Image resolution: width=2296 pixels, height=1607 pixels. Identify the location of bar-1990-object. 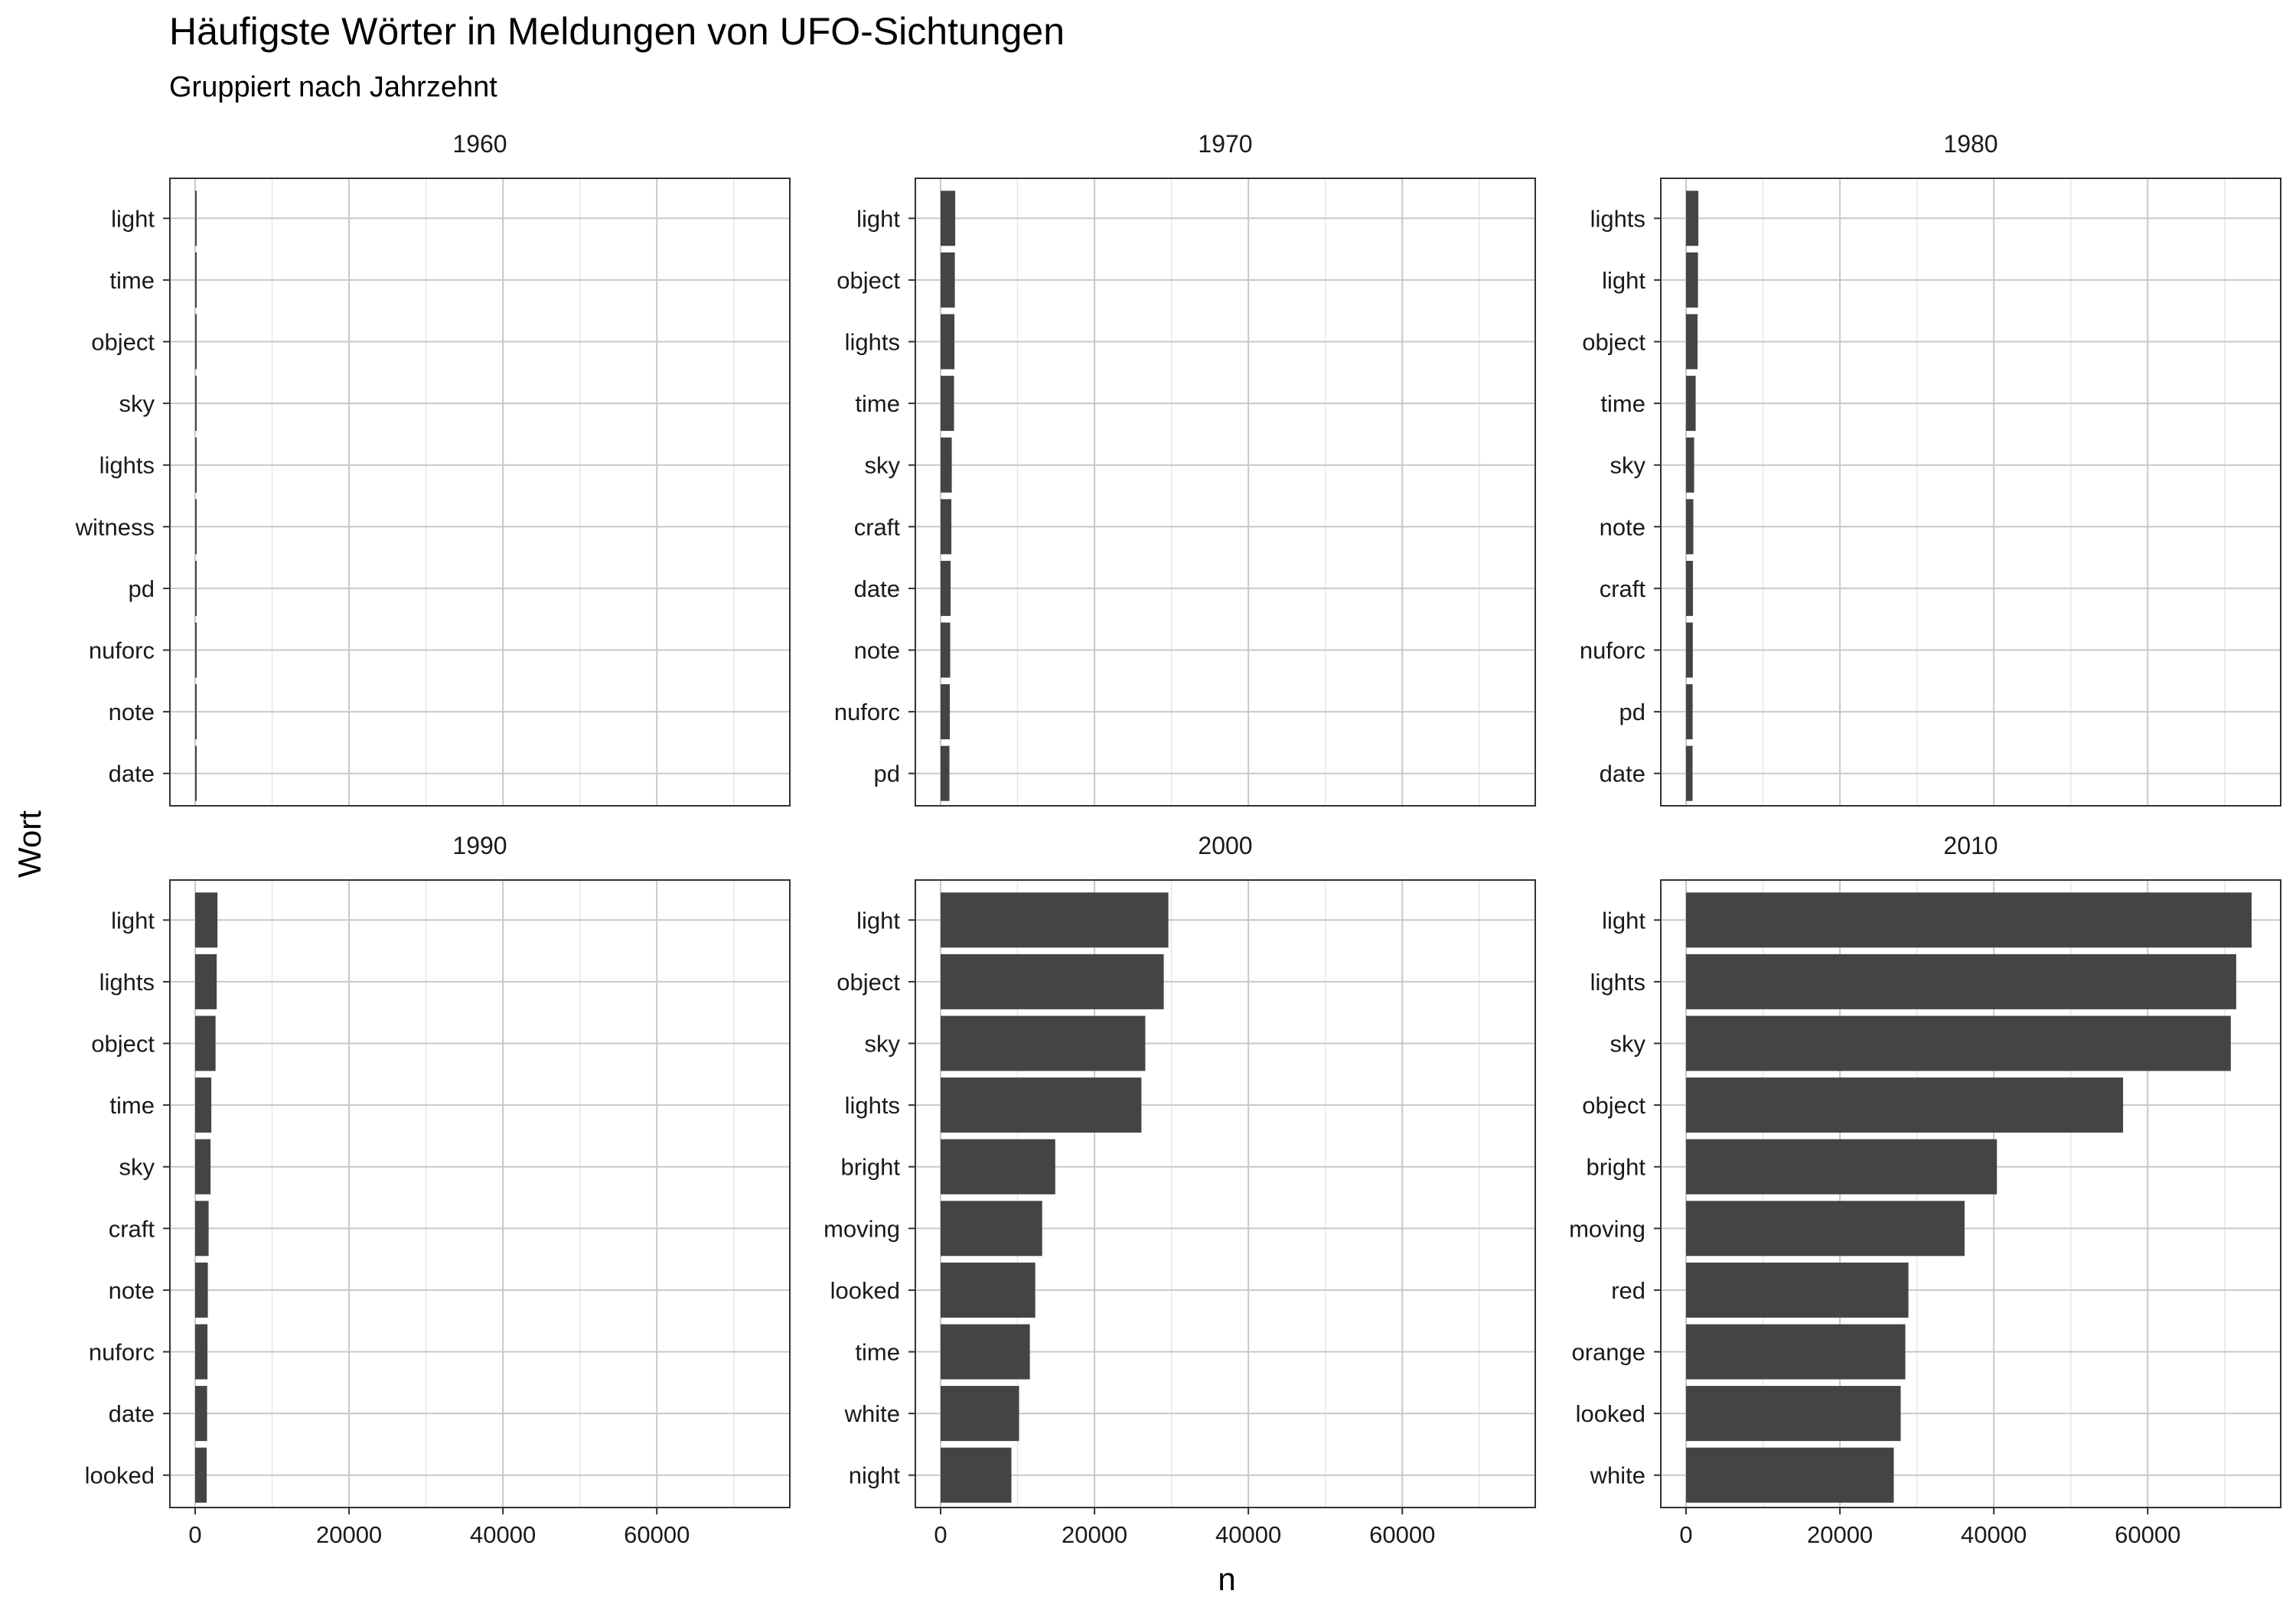
(205, 1043).